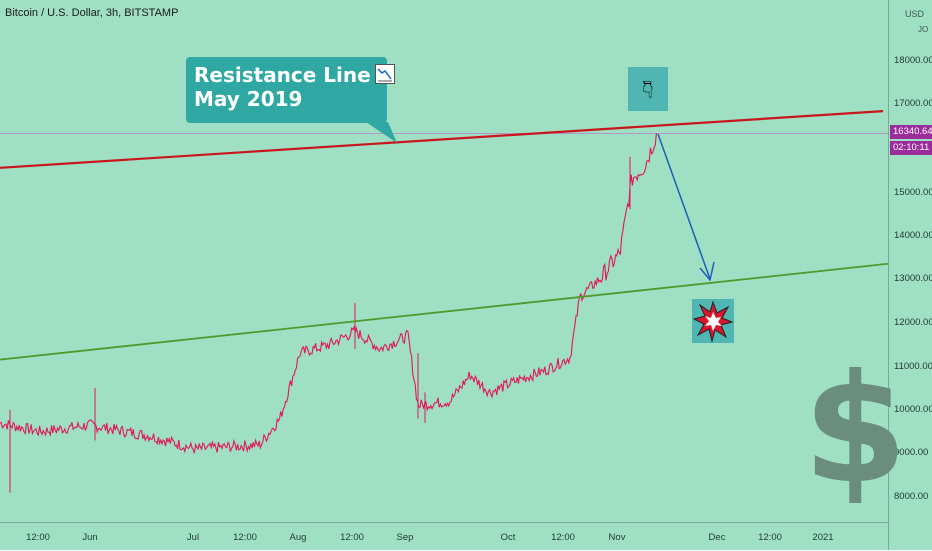  What do you see at coordinates (92, 13) in the screenshot?
I see `chart-title: Bitcoin / U.S. Dollar, 3h, BITSTAMP` at bounding box center [92, 13].